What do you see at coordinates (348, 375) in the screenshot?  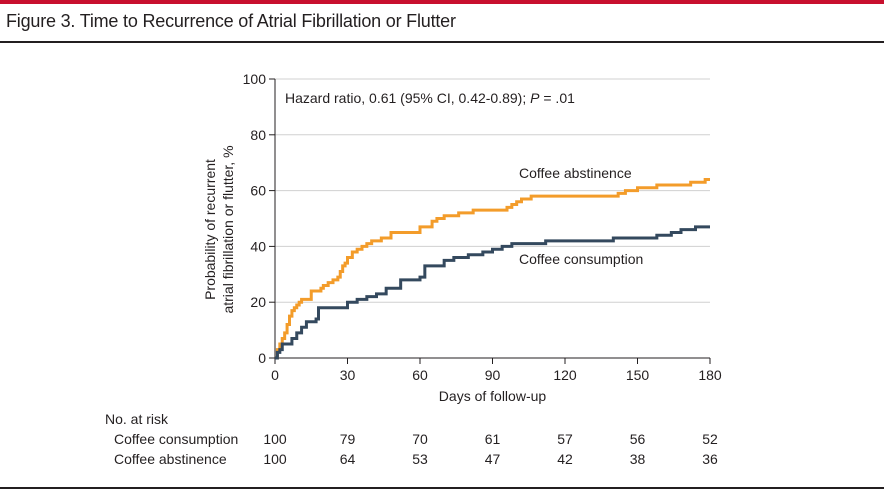 I see `x-tick-label: 30` at bounding box center [348, 375].